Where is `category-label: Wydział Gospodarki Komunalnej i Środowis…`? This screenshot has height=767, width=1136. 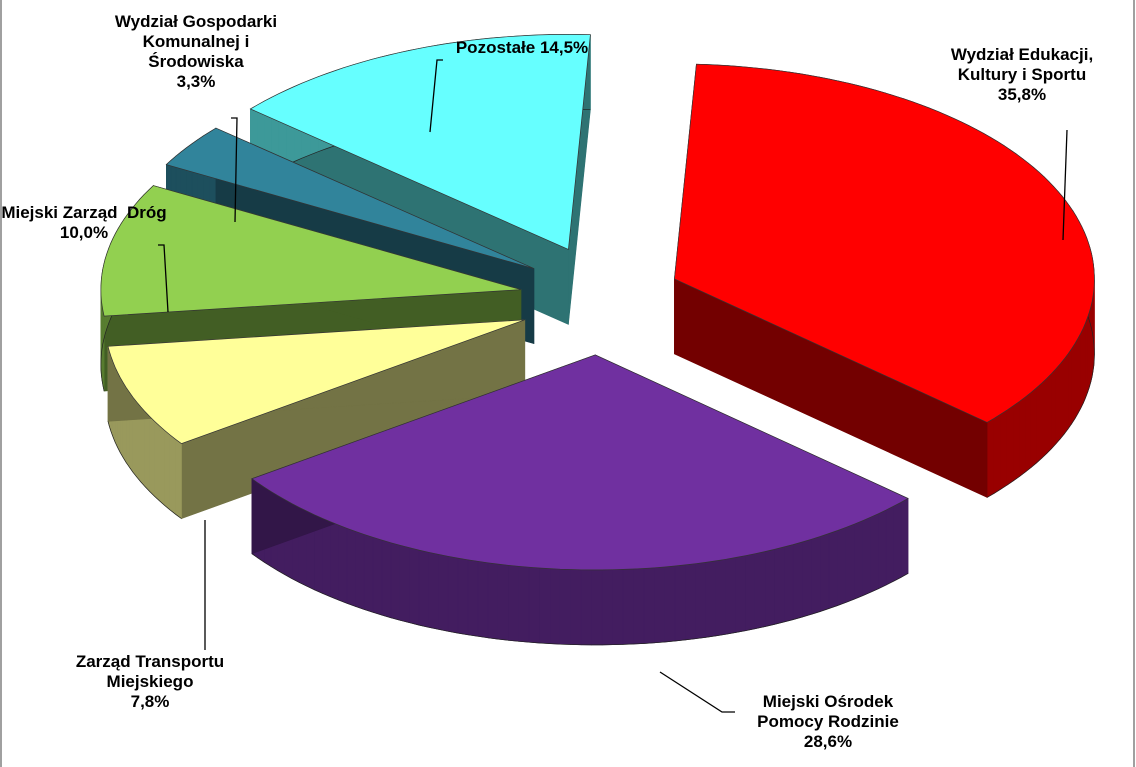 category-label: Wydział Gospodarki Komunalnej i Środowis… is located at coordinates (198, 41).